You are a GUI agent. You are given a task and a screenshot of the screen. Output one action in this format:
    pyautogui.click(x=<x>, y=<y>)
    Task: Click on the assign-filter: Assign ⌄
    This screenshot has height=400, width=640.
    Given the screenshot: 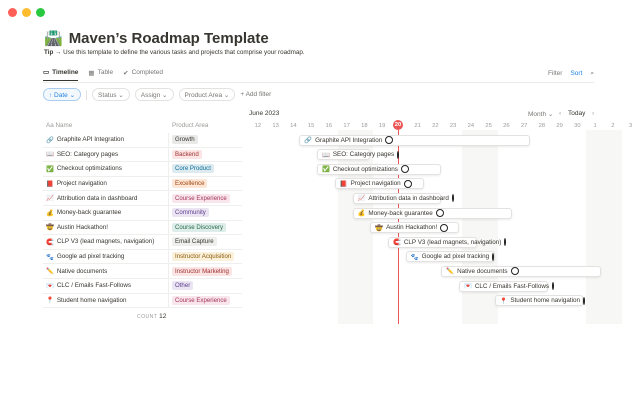 What is the action you would take?
    pyautogui.click(x=154, y=94)
    